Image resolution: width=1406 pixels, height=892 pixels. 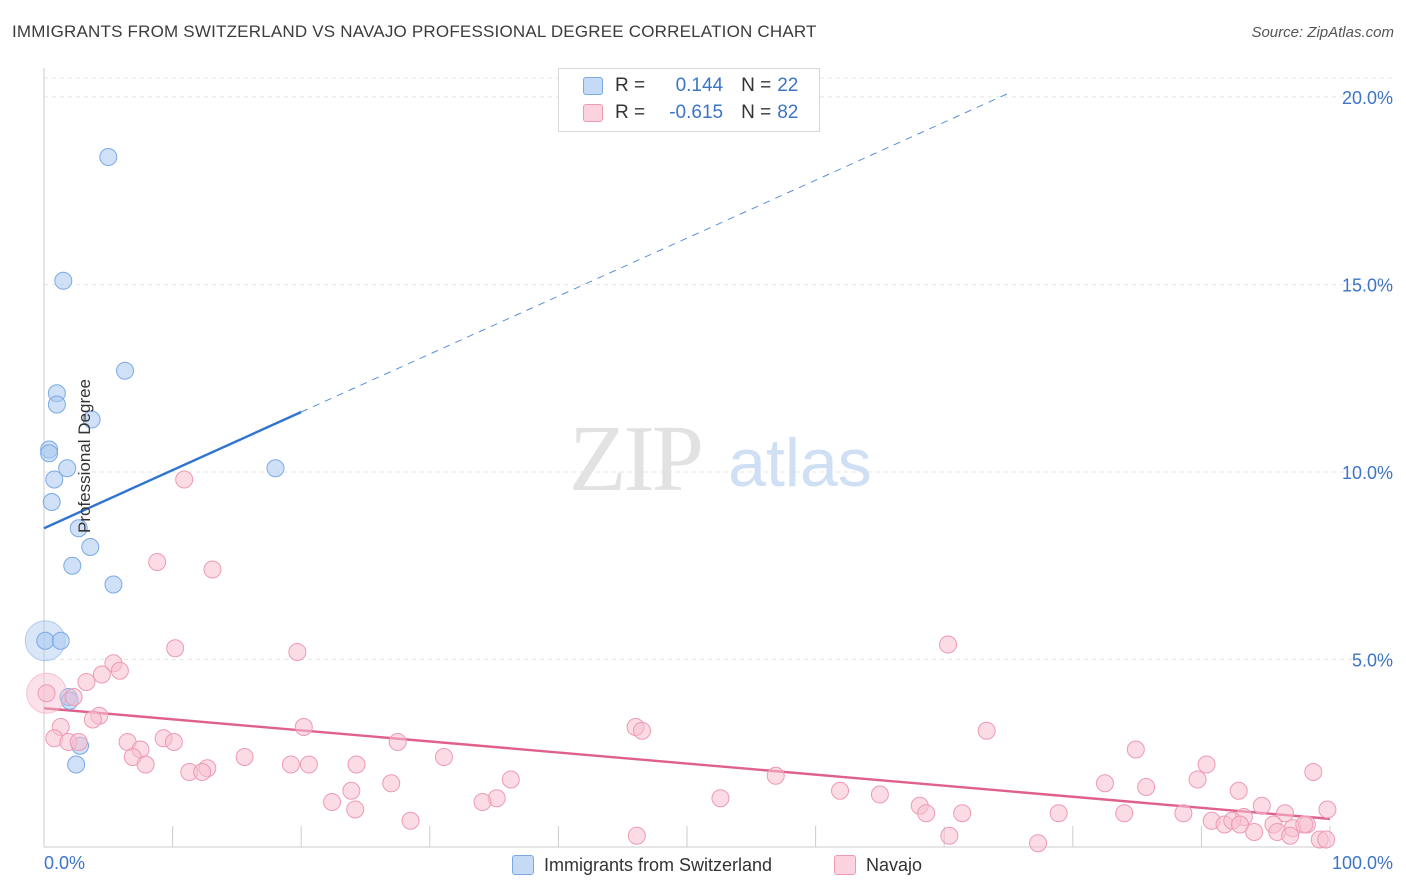 I want to click on legend-item-switzerland: Immigrants from Switzerland, so click(x=642, y=865).